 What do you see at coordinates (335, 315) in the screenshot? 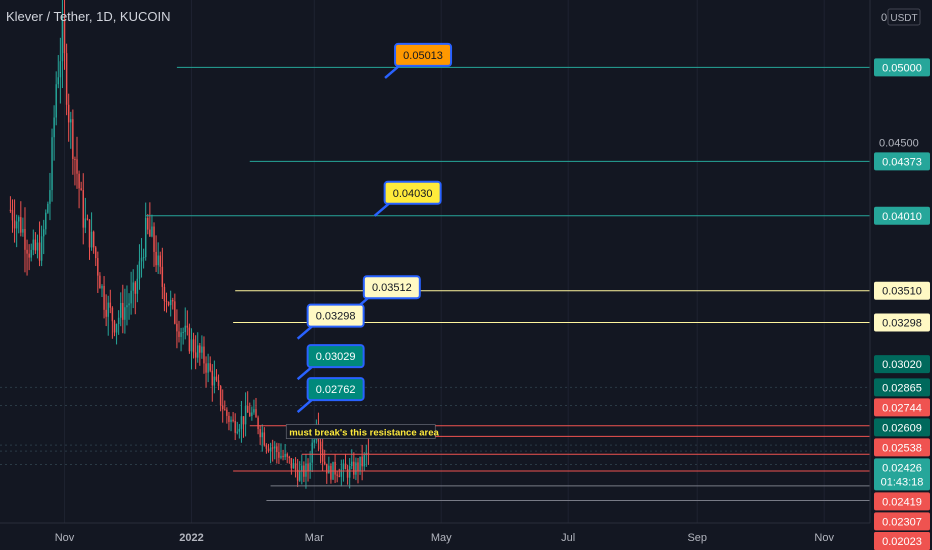
I see `callout-box-cream` at bounding box center [335, 315].